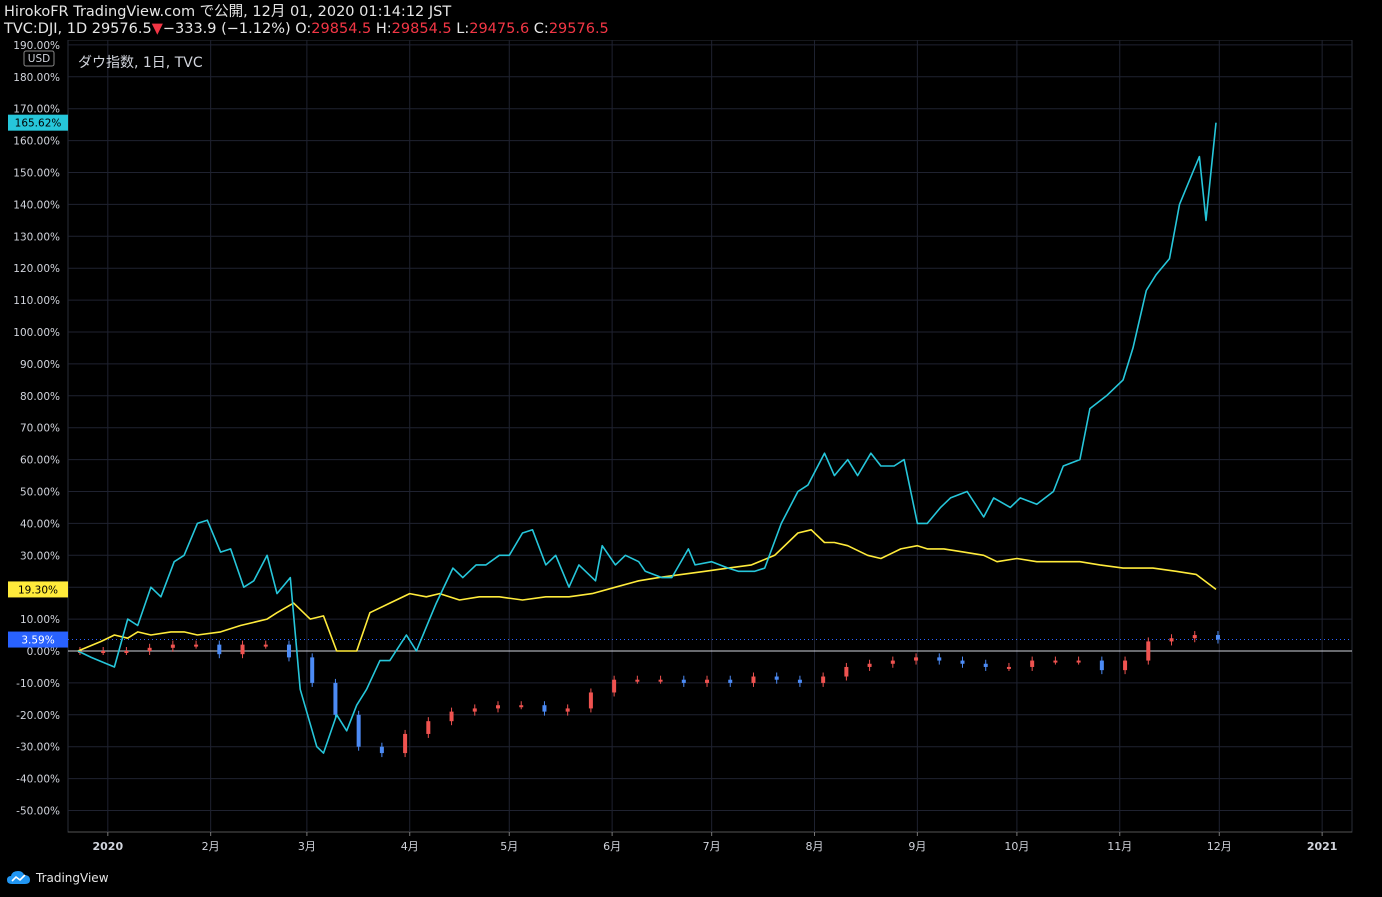  I want to click on x-tick-label: 8月, so click(815, 846).